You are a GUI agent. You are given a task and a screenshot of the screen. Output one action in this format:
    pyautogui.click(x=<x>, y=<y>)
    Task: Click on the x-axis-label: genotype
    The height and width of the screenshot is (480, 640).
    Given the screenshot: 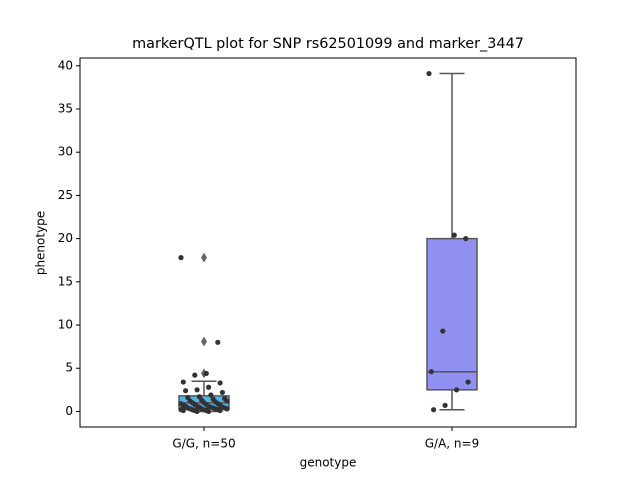 What is the action you would take?
    pyautogui.click(x=328, y=463)
    